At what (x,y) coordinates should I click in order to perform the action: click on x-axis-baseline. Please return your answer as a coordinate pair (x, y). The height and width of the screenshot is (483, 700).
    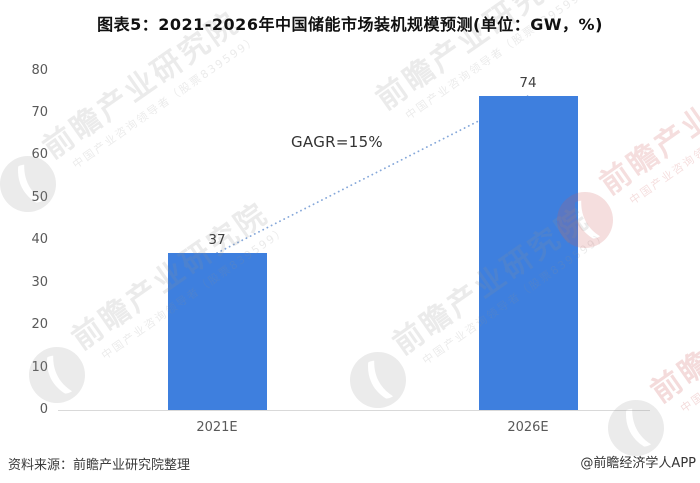
    Looking at the image, I should click on (354, 410).